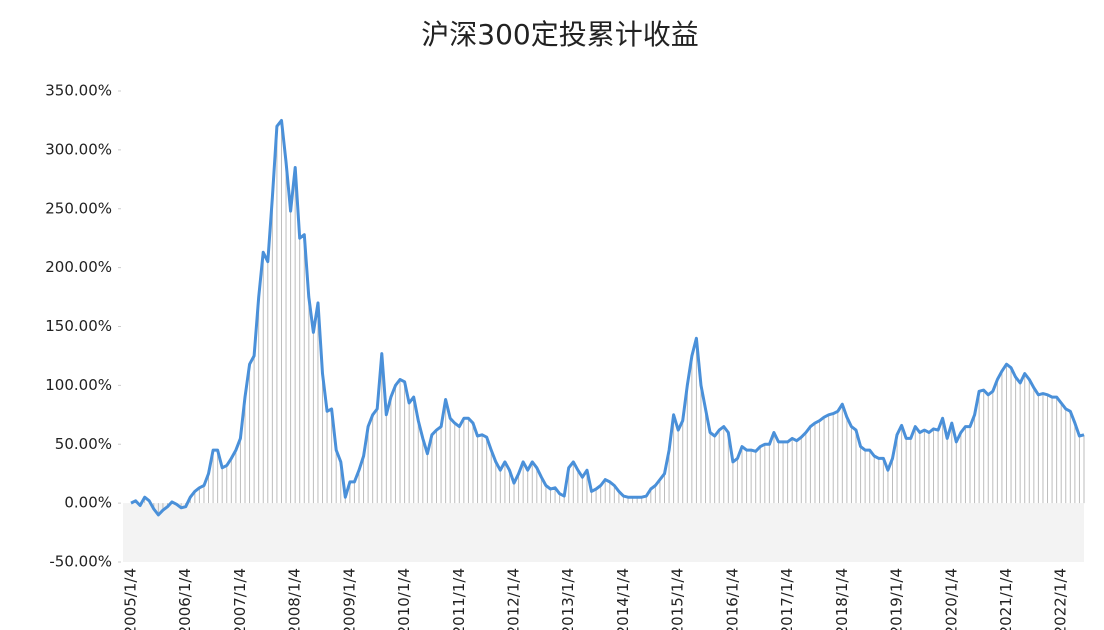  I want to click on chart-title: 沪深300定投累计收益, so click(559, 34).